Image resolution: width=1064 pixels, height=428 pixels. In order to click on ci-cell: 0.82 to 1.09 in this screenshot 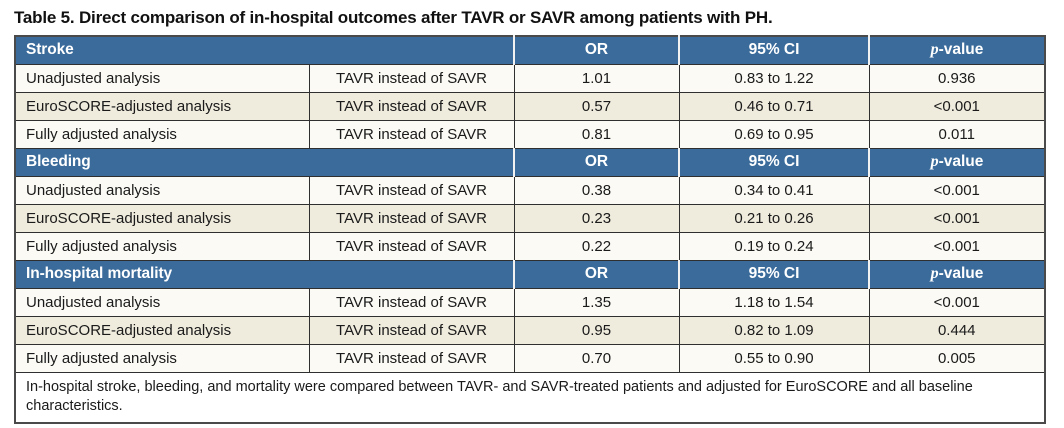, I will do `click(774, 330)`.